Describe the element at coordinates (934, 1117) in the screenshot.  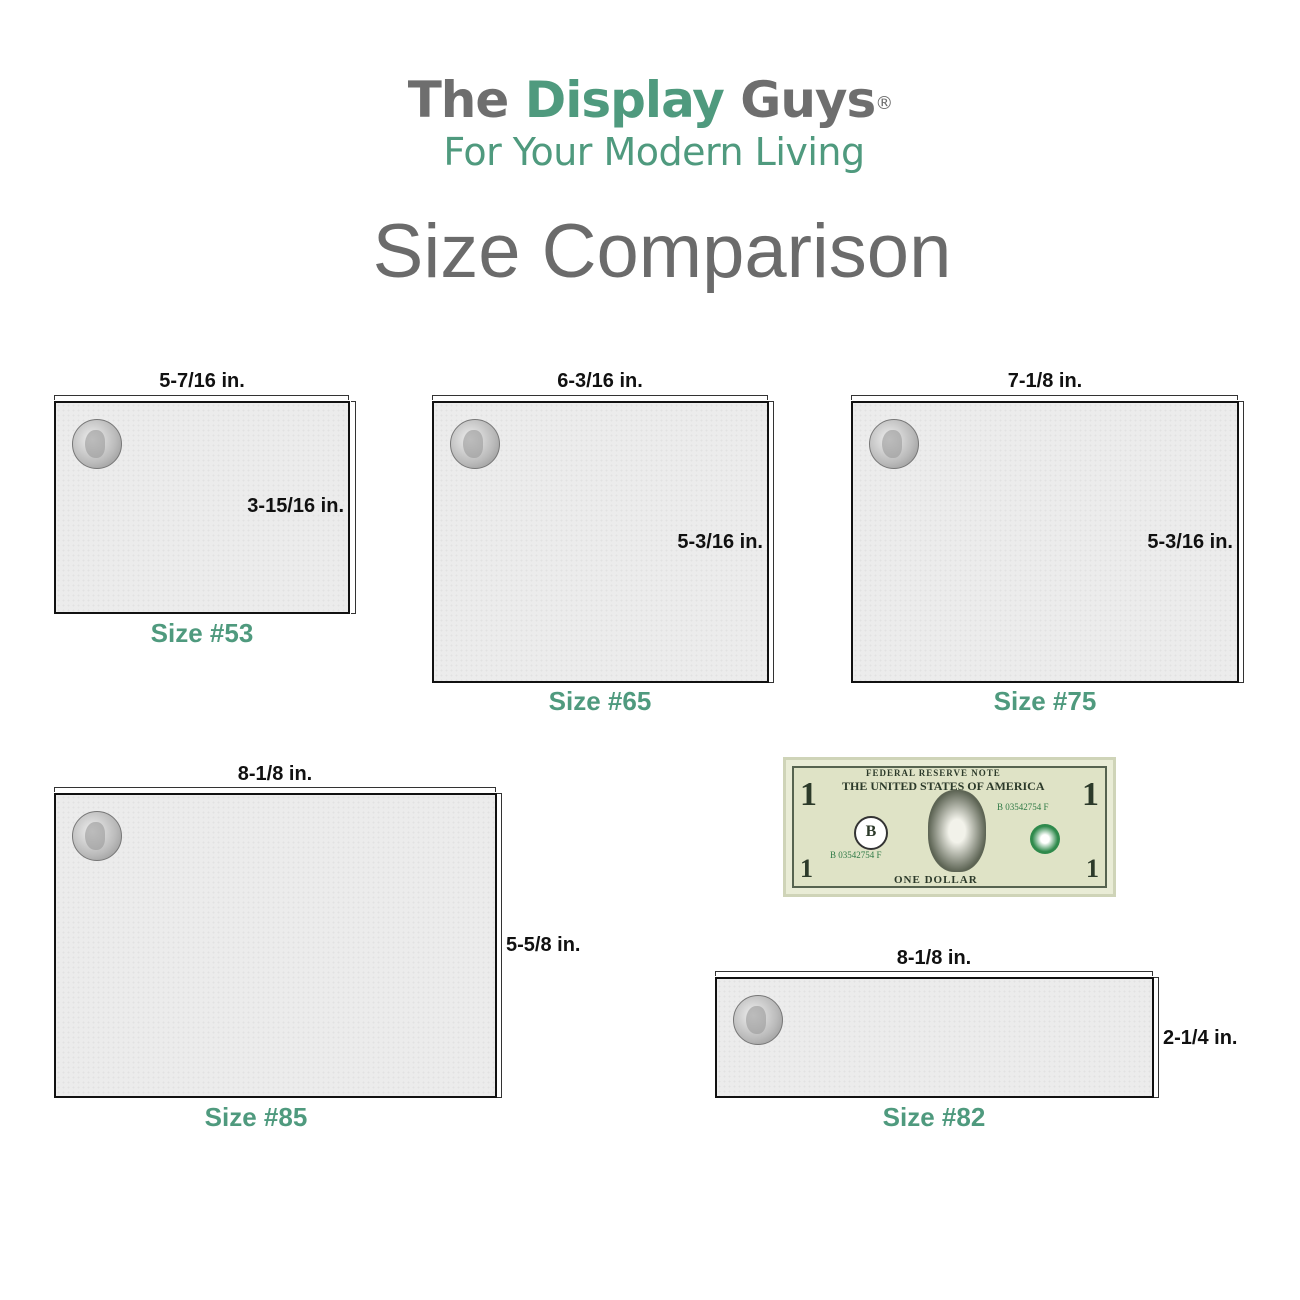
I see `size-label: Size #82` at that location.